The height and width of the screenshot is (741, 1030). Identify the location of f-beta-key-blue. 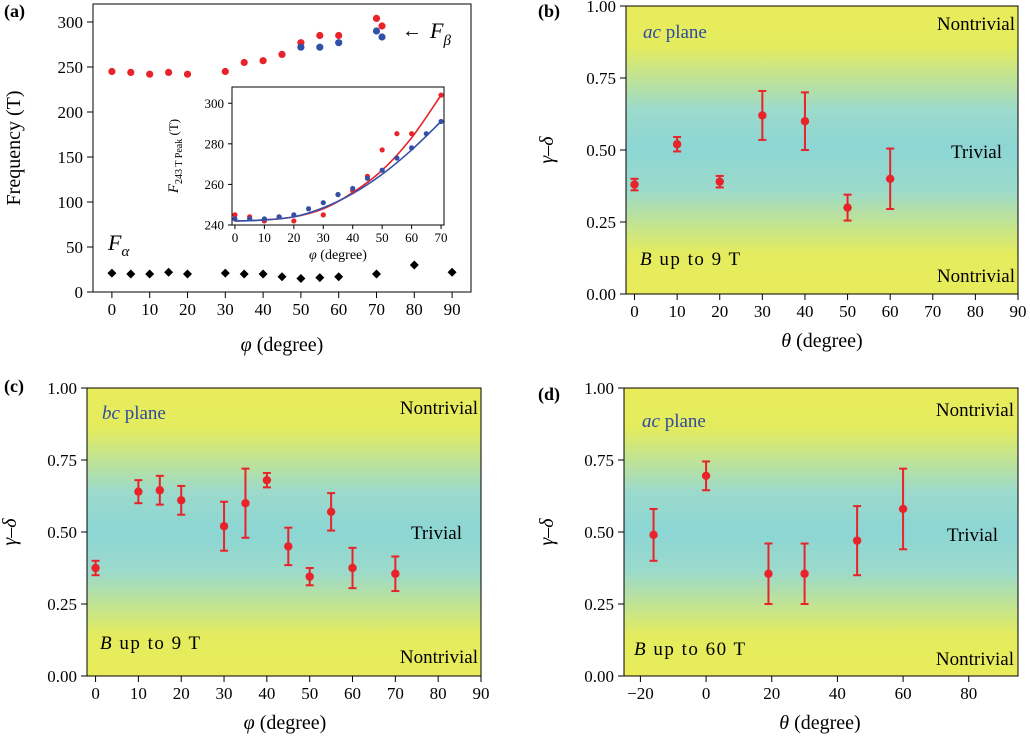
(382, 37).